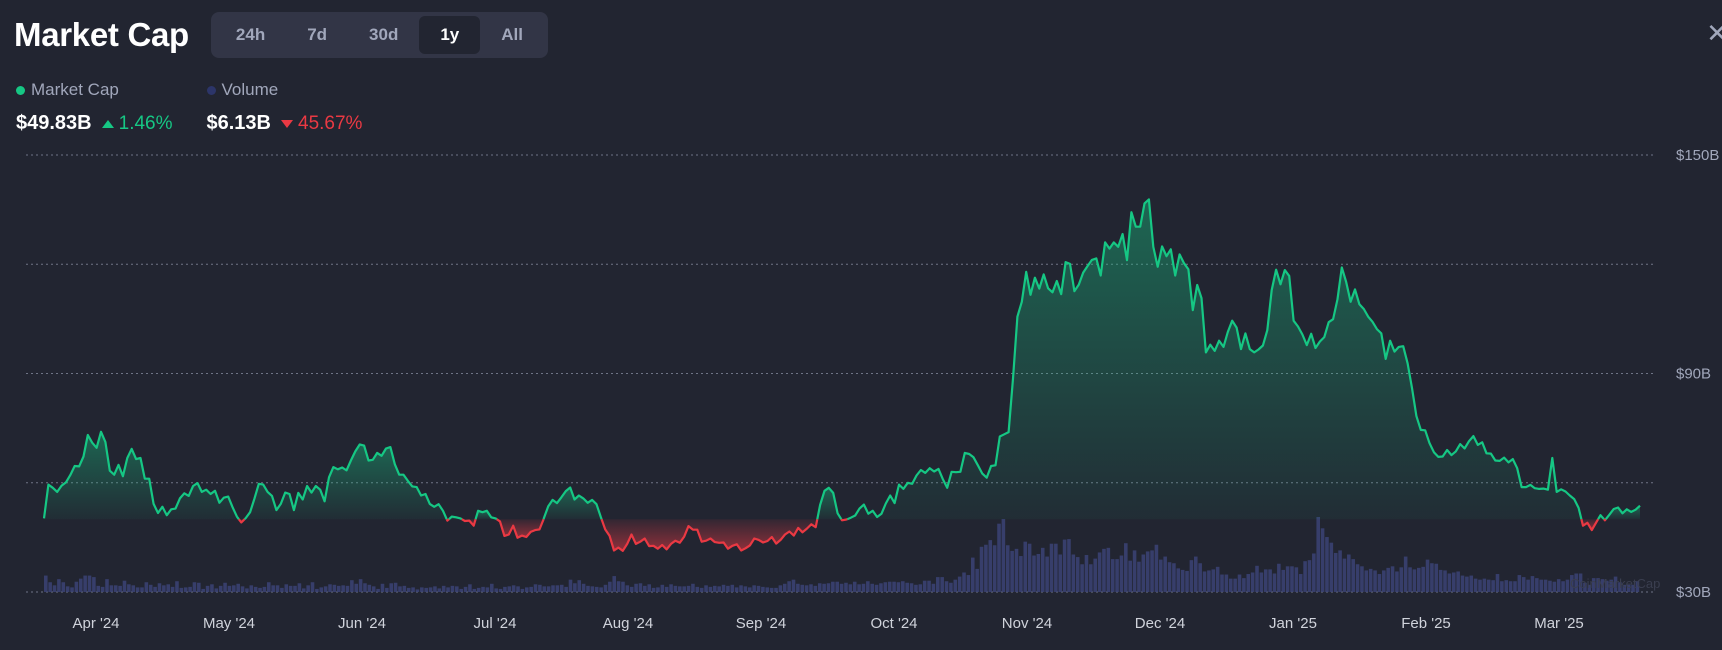 The height and width of the screenshot is (650, 1722). I want to click on legend-volume-label-row: Volume, so click(284, 90).